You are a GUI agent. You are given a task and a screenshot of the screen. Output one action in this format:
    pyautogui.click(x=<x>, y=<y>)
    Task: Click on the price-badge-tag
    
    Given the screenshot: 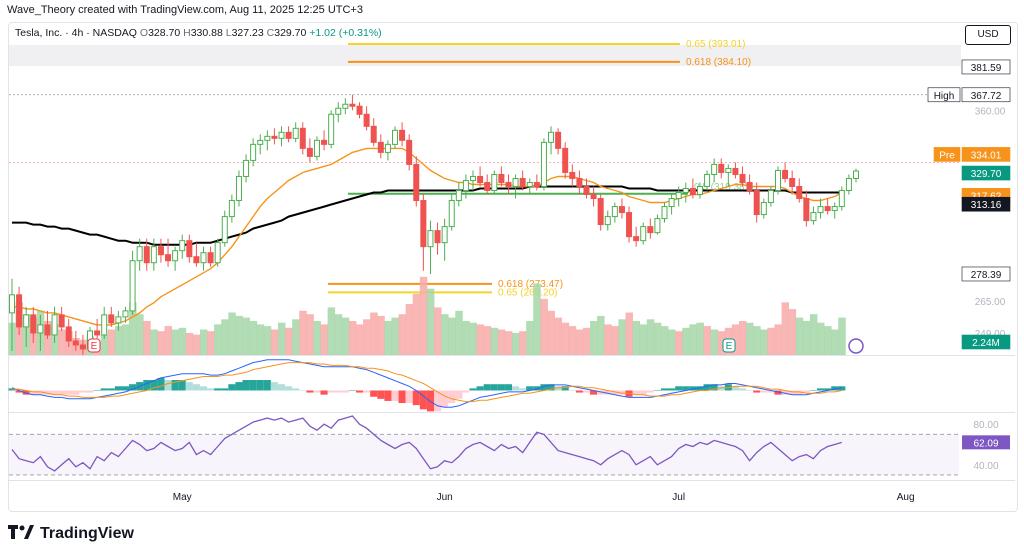 What is the action you would take?
    pyautogui.click(x=944, y=95)
    